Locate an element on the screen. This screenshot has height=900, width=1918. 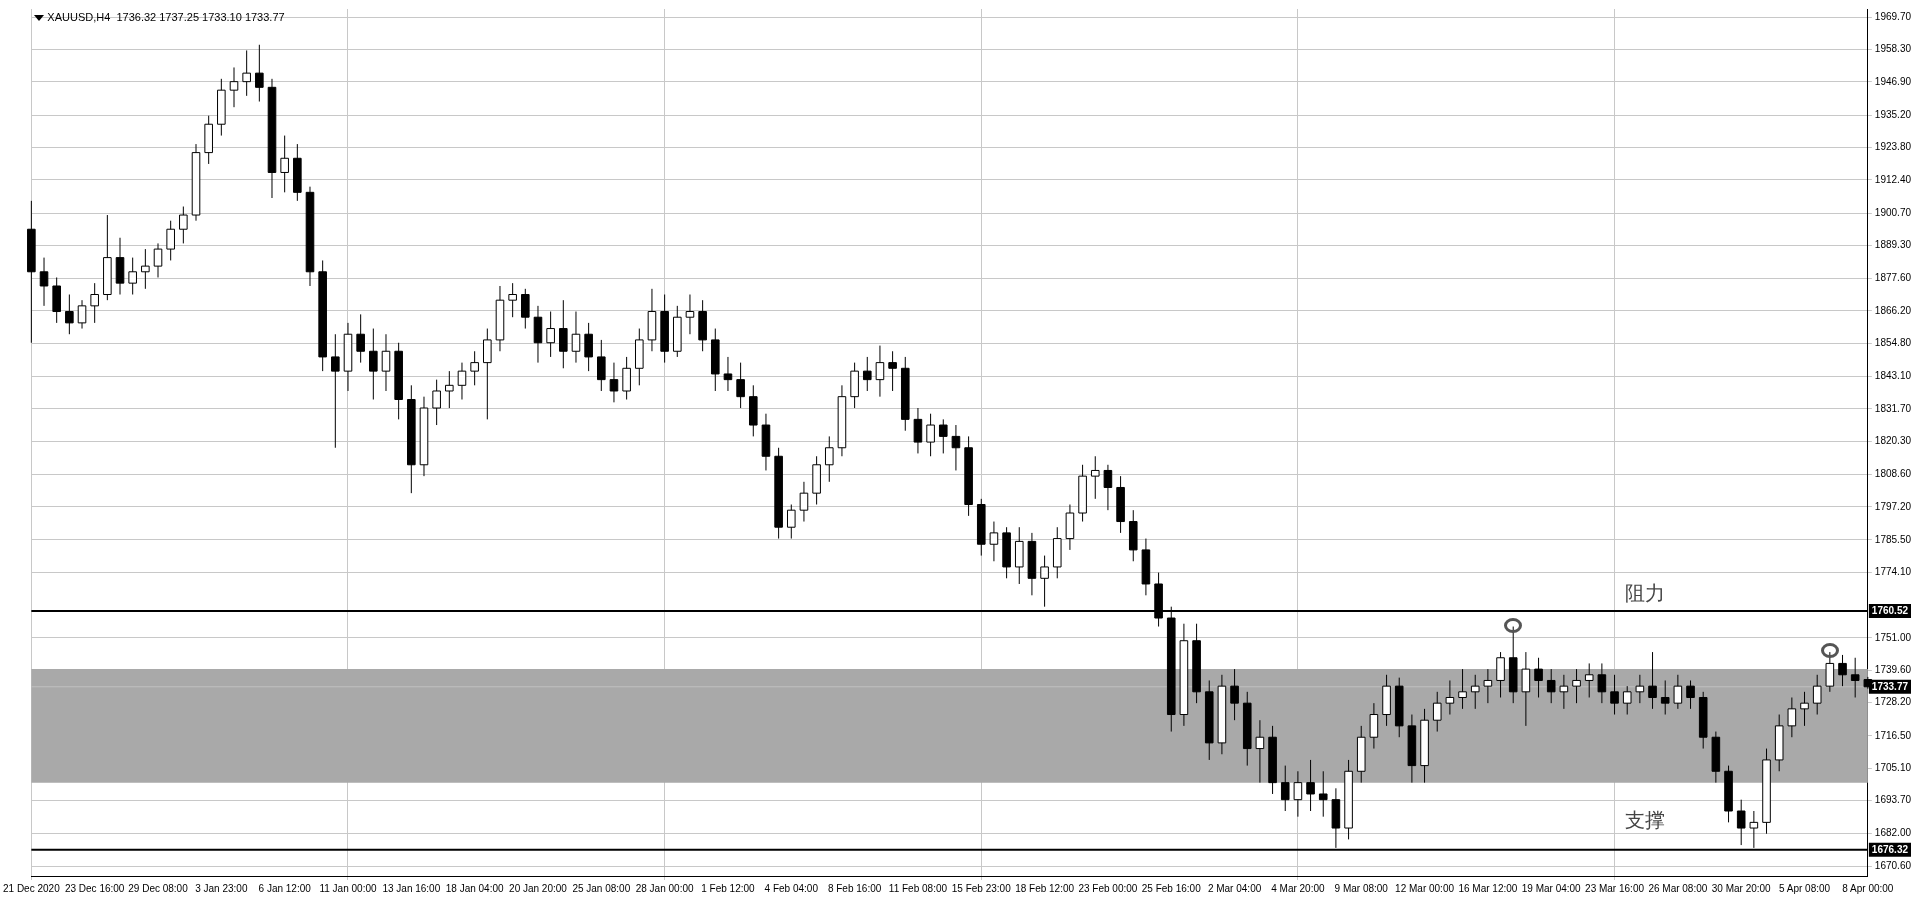
y-tick-label: 1946.90 is located at coordinates (1893, 81).